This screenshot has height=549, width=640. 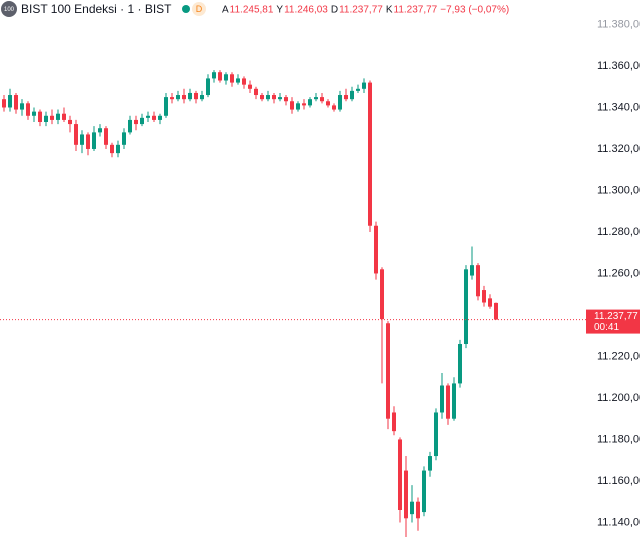 I want to click on badge: 100, so click(x=9, y=10).